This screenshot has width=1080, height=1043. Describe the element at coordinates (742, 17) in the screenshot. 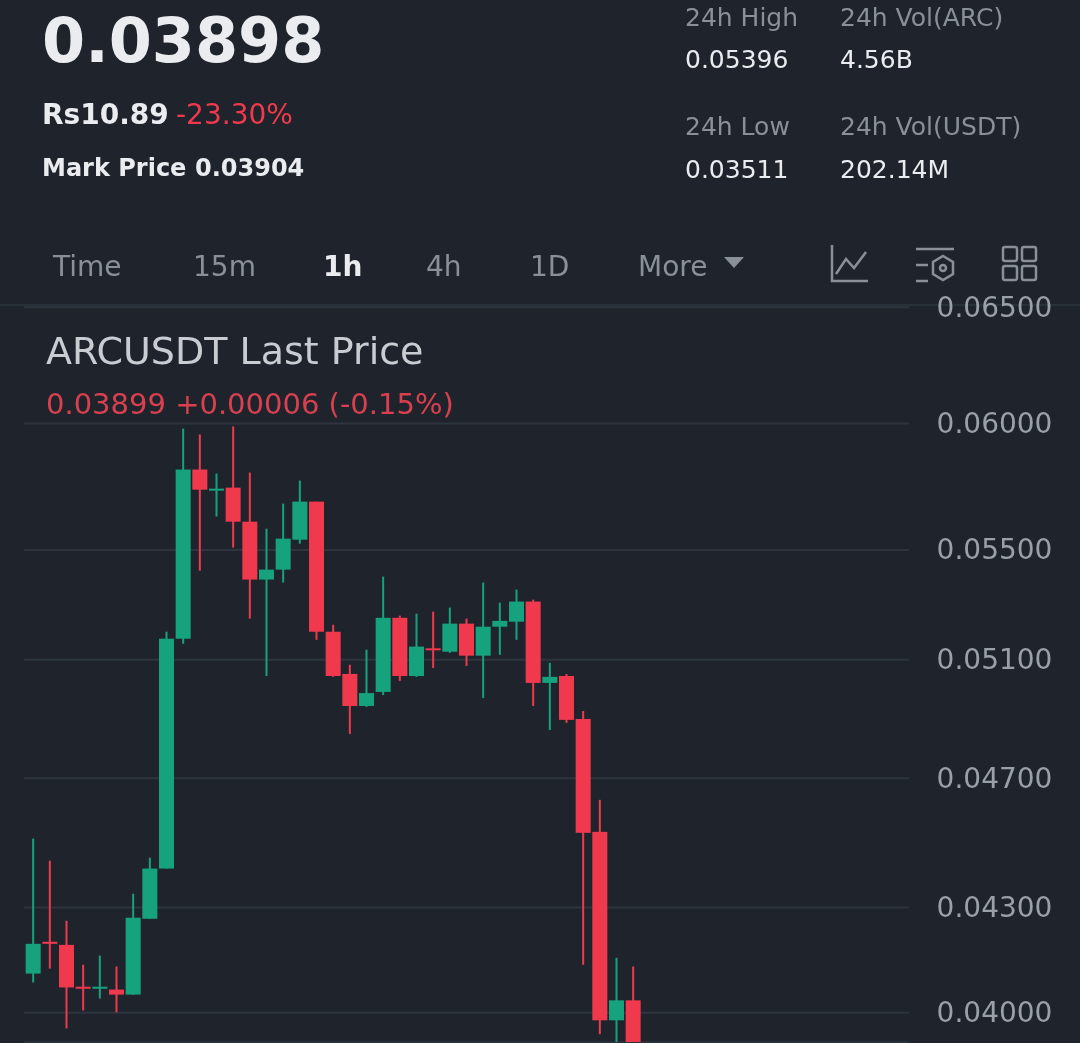

I see `text: 24h High` at that location.